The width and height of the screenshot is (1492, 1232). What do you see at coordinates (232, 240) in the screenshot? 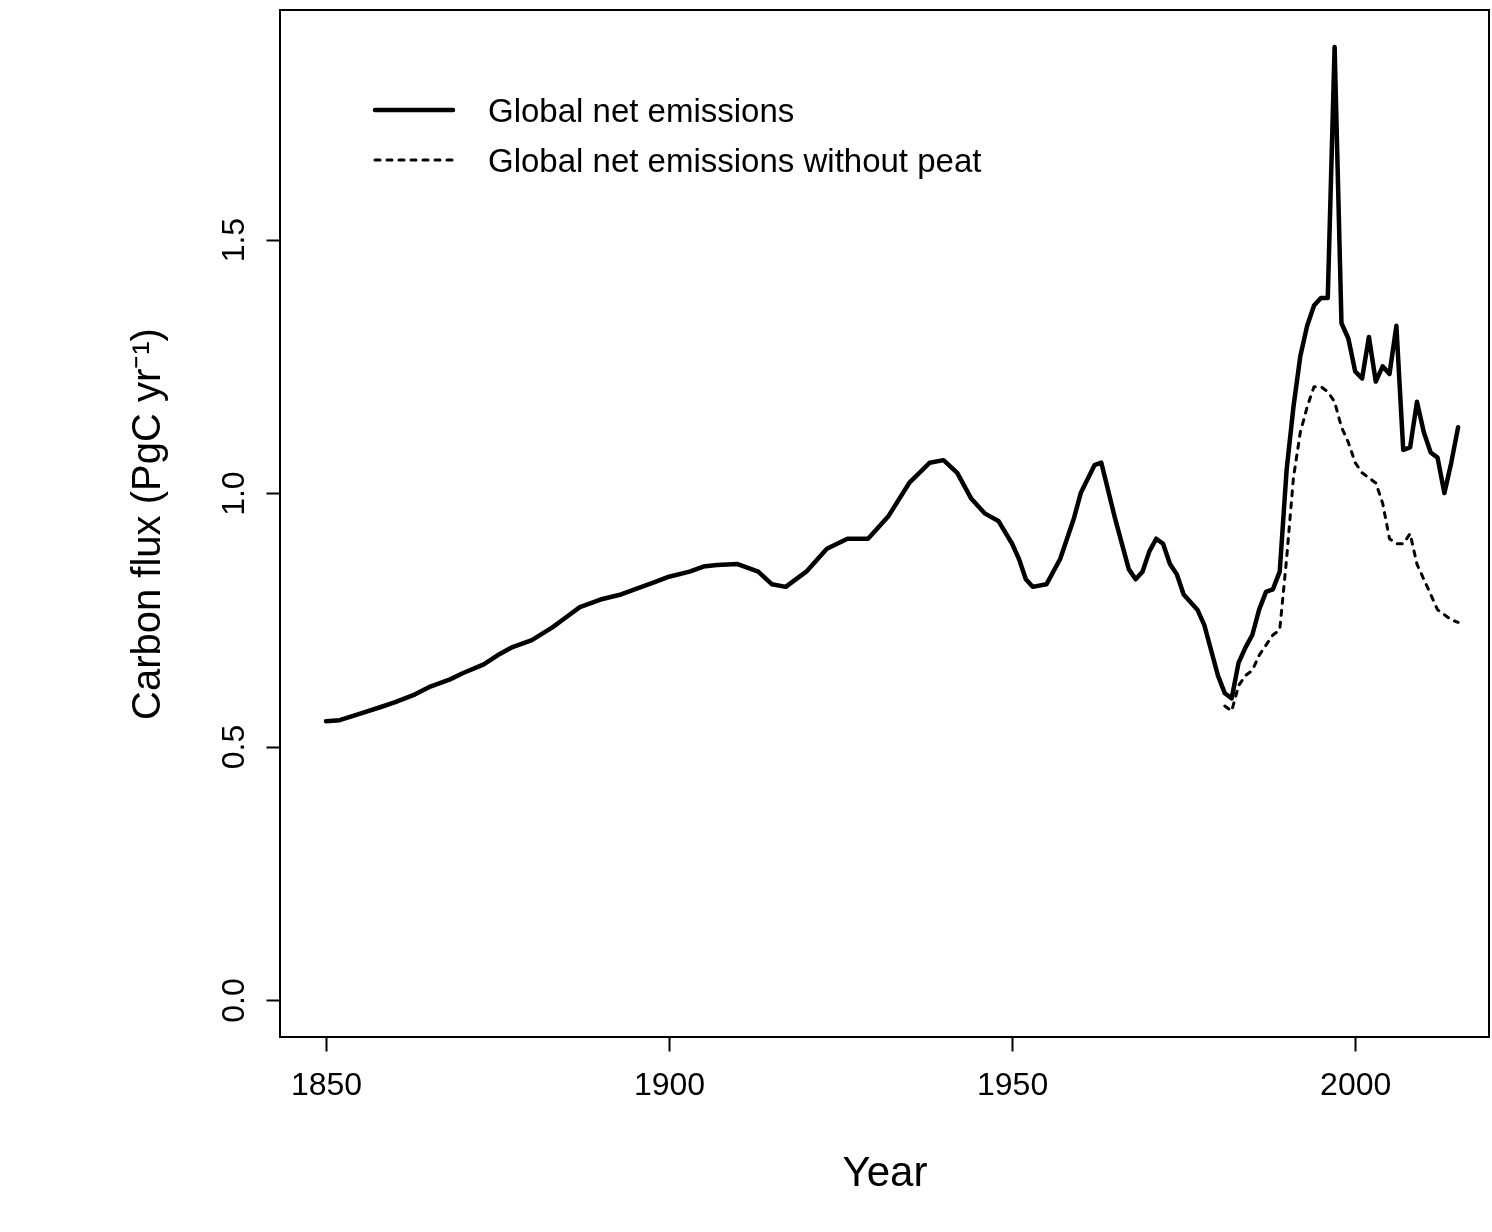
I see `y-tick-label: 1.5` at bounding box center [232, 240].